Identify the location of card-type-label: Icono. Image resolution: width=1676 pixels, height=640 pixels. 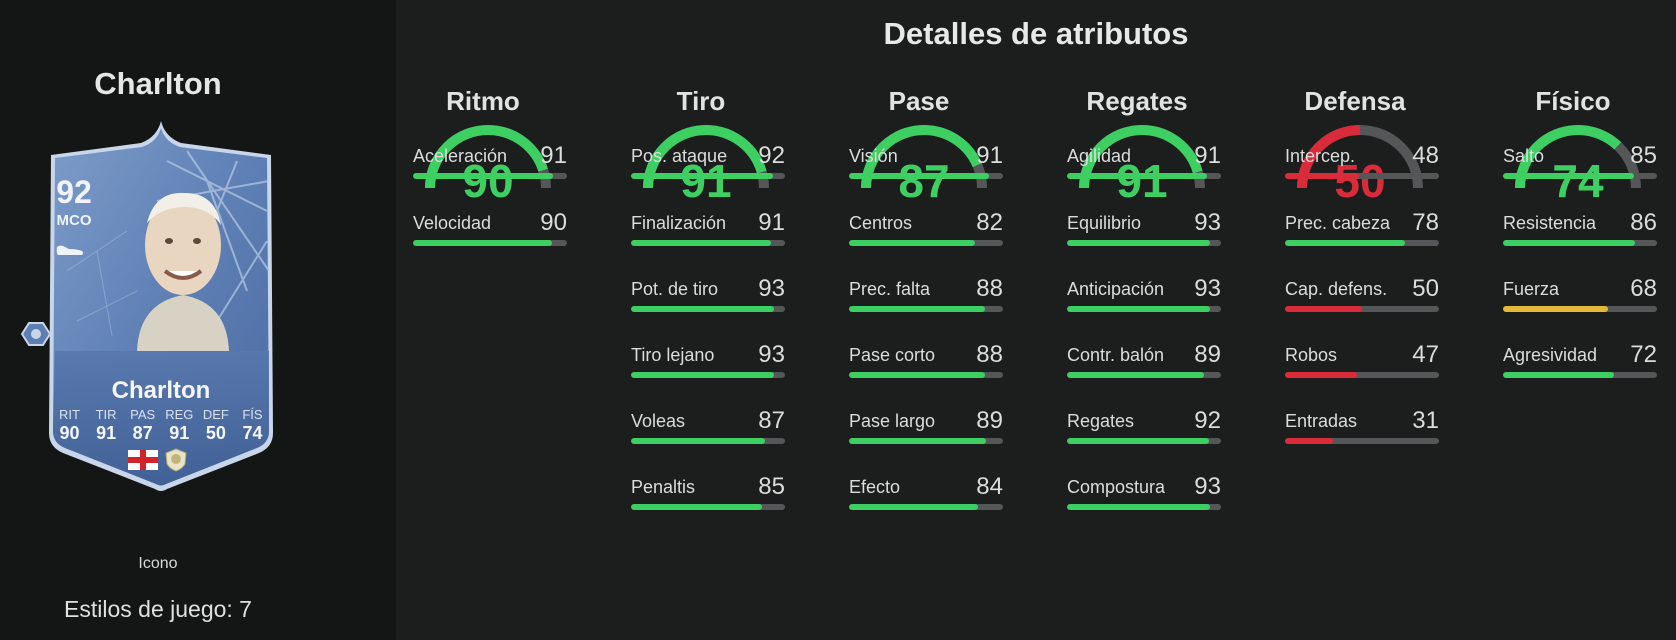
(158, 563).